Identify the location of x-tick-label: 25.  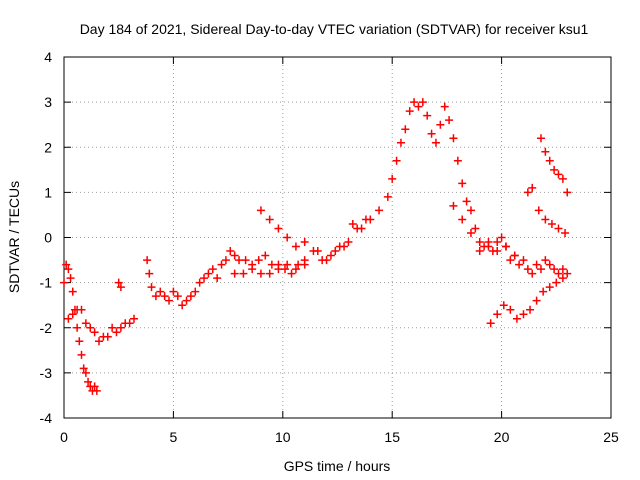
(611, 437).